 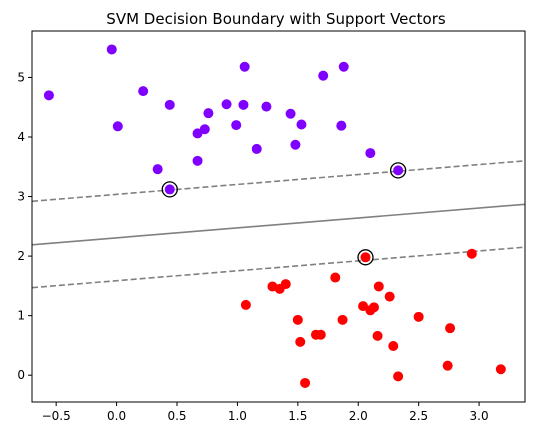 I want to click on y-axis: 0 1 2 3 4 5, so click(x=24, y=226).